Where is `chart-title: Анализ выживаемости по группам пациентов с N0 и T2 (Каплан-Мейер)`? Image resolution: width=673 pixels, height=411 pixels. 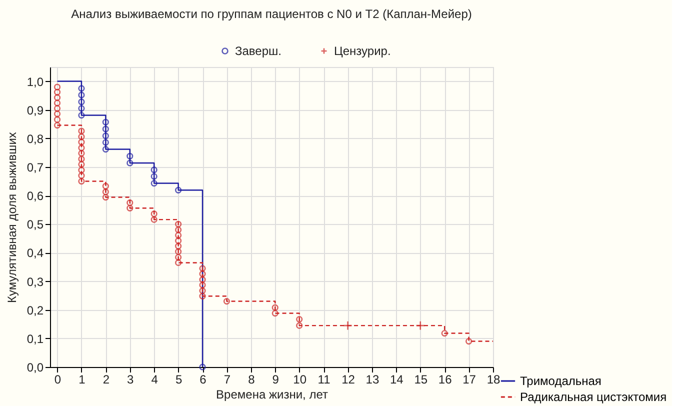
chart-title: Анализ выживаемости по группам пациентов с N0 и T2 (Каплан-Мейер) is located at coordinates (271, 14).